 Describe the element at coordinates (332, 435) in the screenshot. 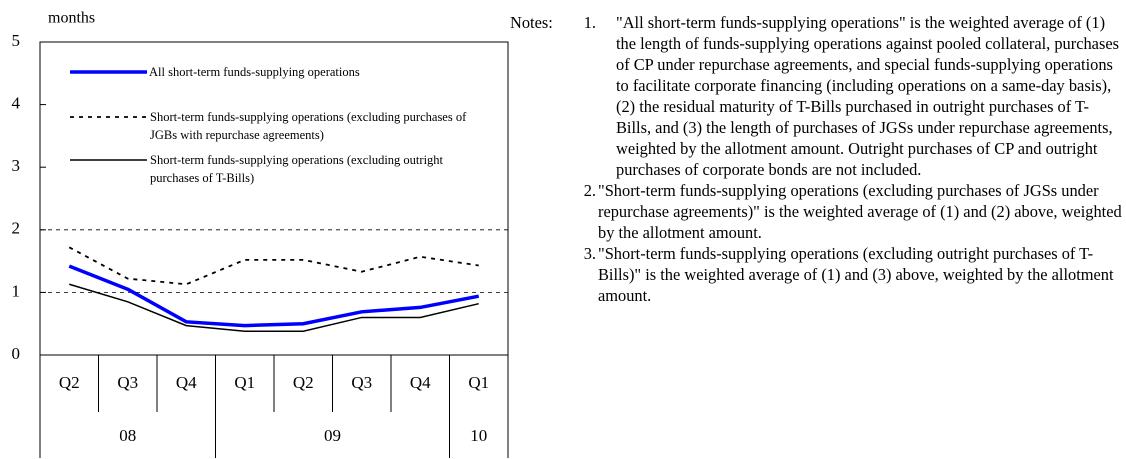

I see `x-group-label: 09` at that location.